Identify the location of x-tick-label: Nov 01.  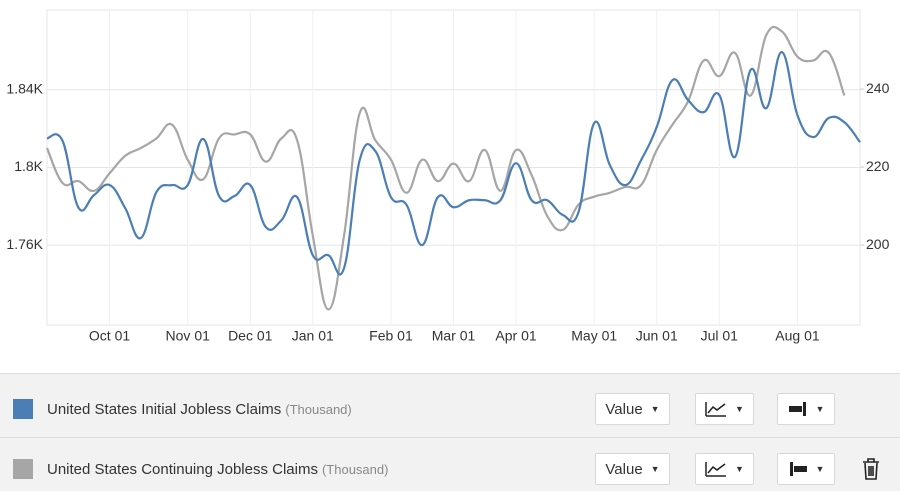
(188, 336).